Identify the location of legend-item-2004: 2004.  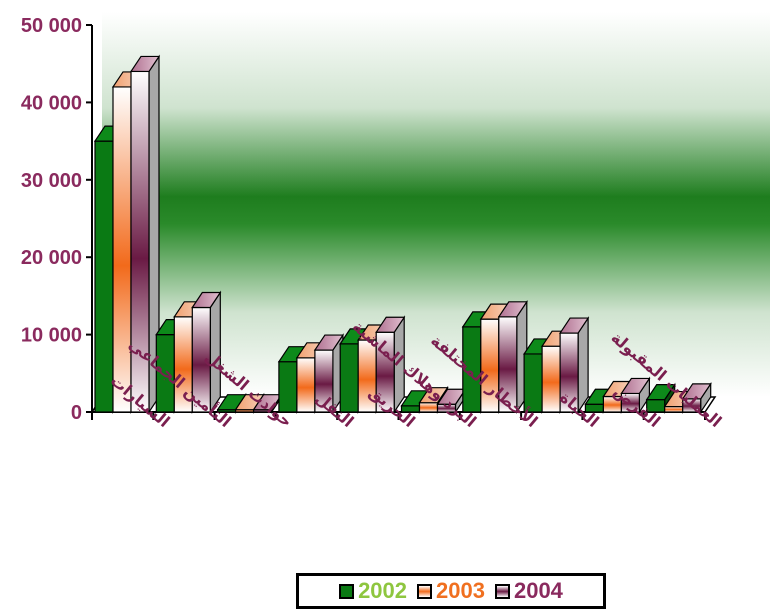
(528, 590).